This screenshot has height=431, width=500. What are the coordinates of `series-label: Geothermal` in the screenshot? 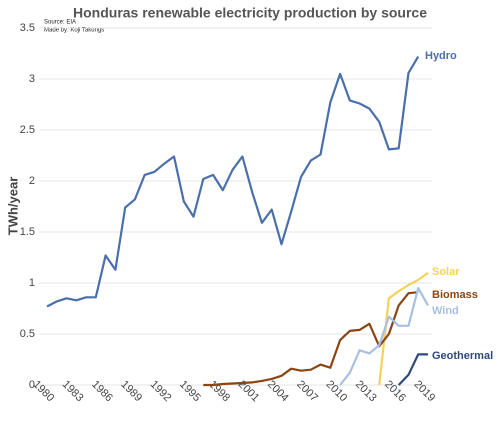 It's located at (462, 356).